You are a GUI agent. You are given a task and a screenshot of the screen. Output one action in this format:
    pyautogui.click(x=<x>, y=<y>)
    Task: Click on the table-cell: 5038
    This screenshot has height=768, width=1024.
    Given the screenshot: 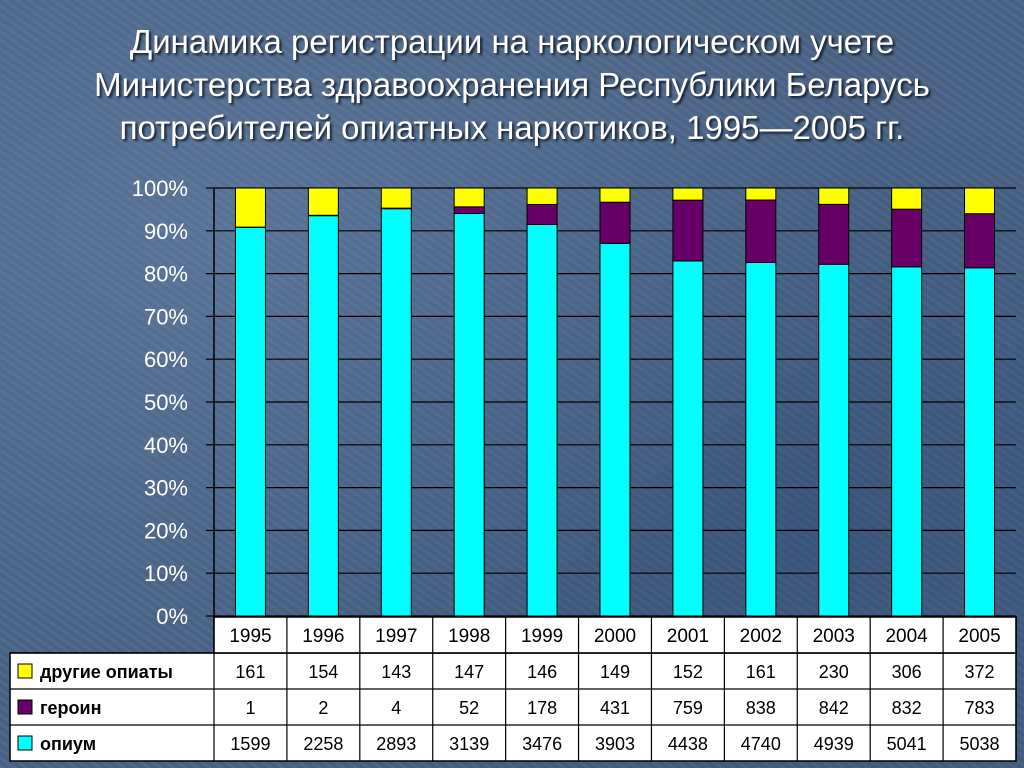 What is the action you would take?
    pyautogui.click(x=980, y=744)
    